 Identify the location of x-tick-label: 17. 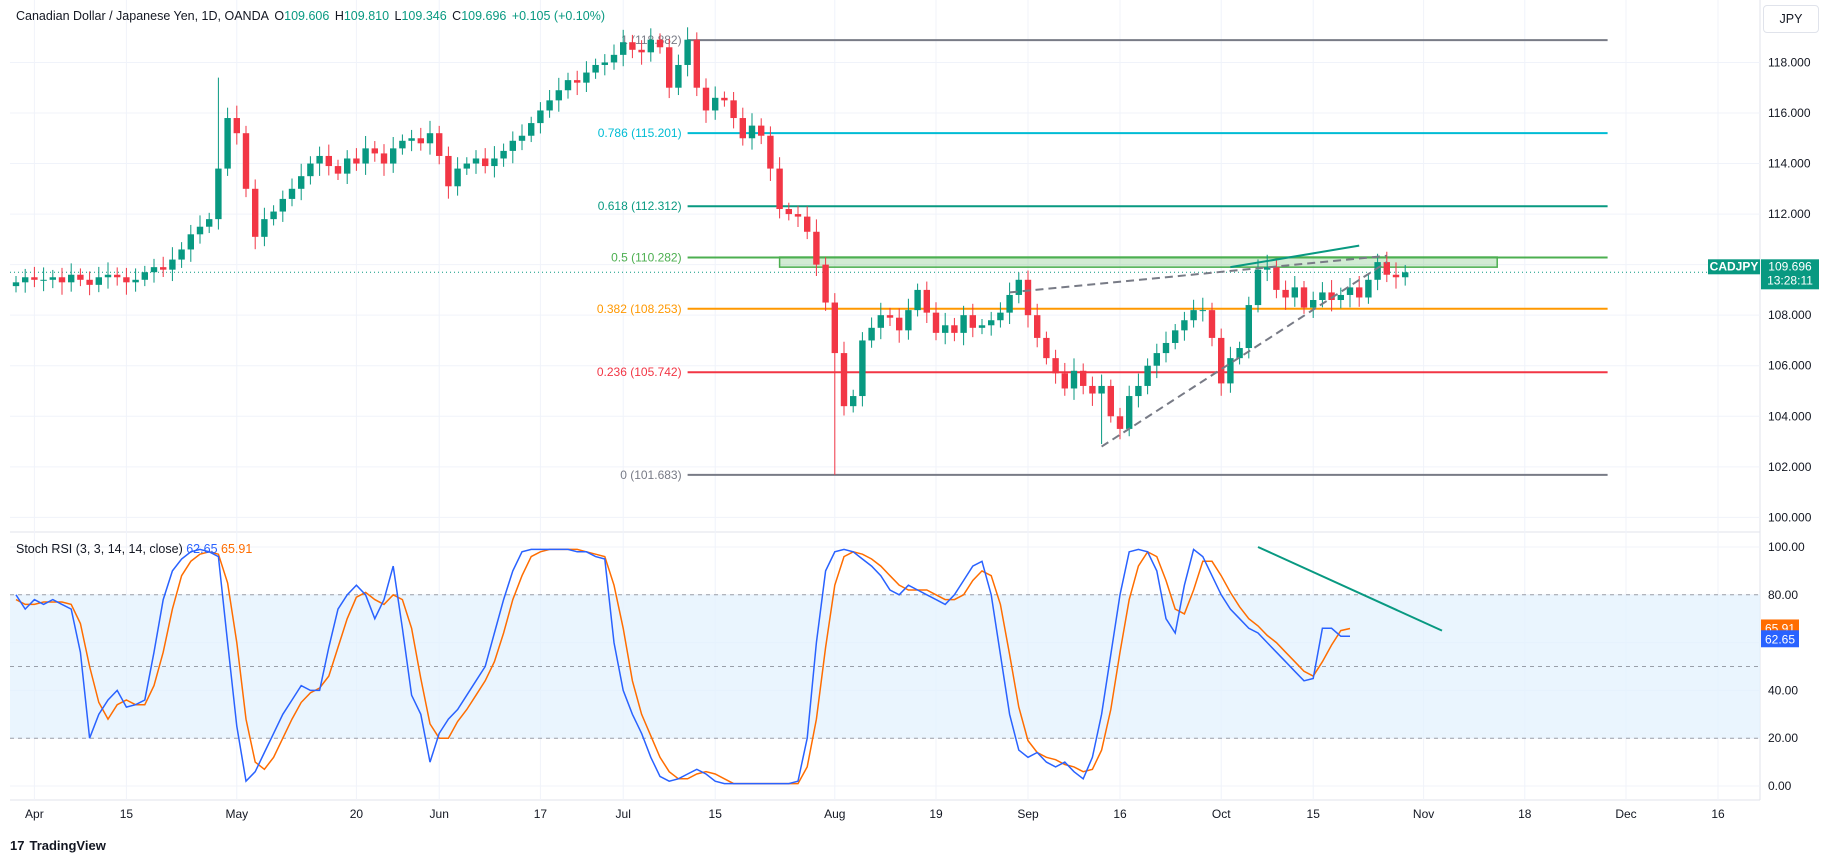
(541, 814).